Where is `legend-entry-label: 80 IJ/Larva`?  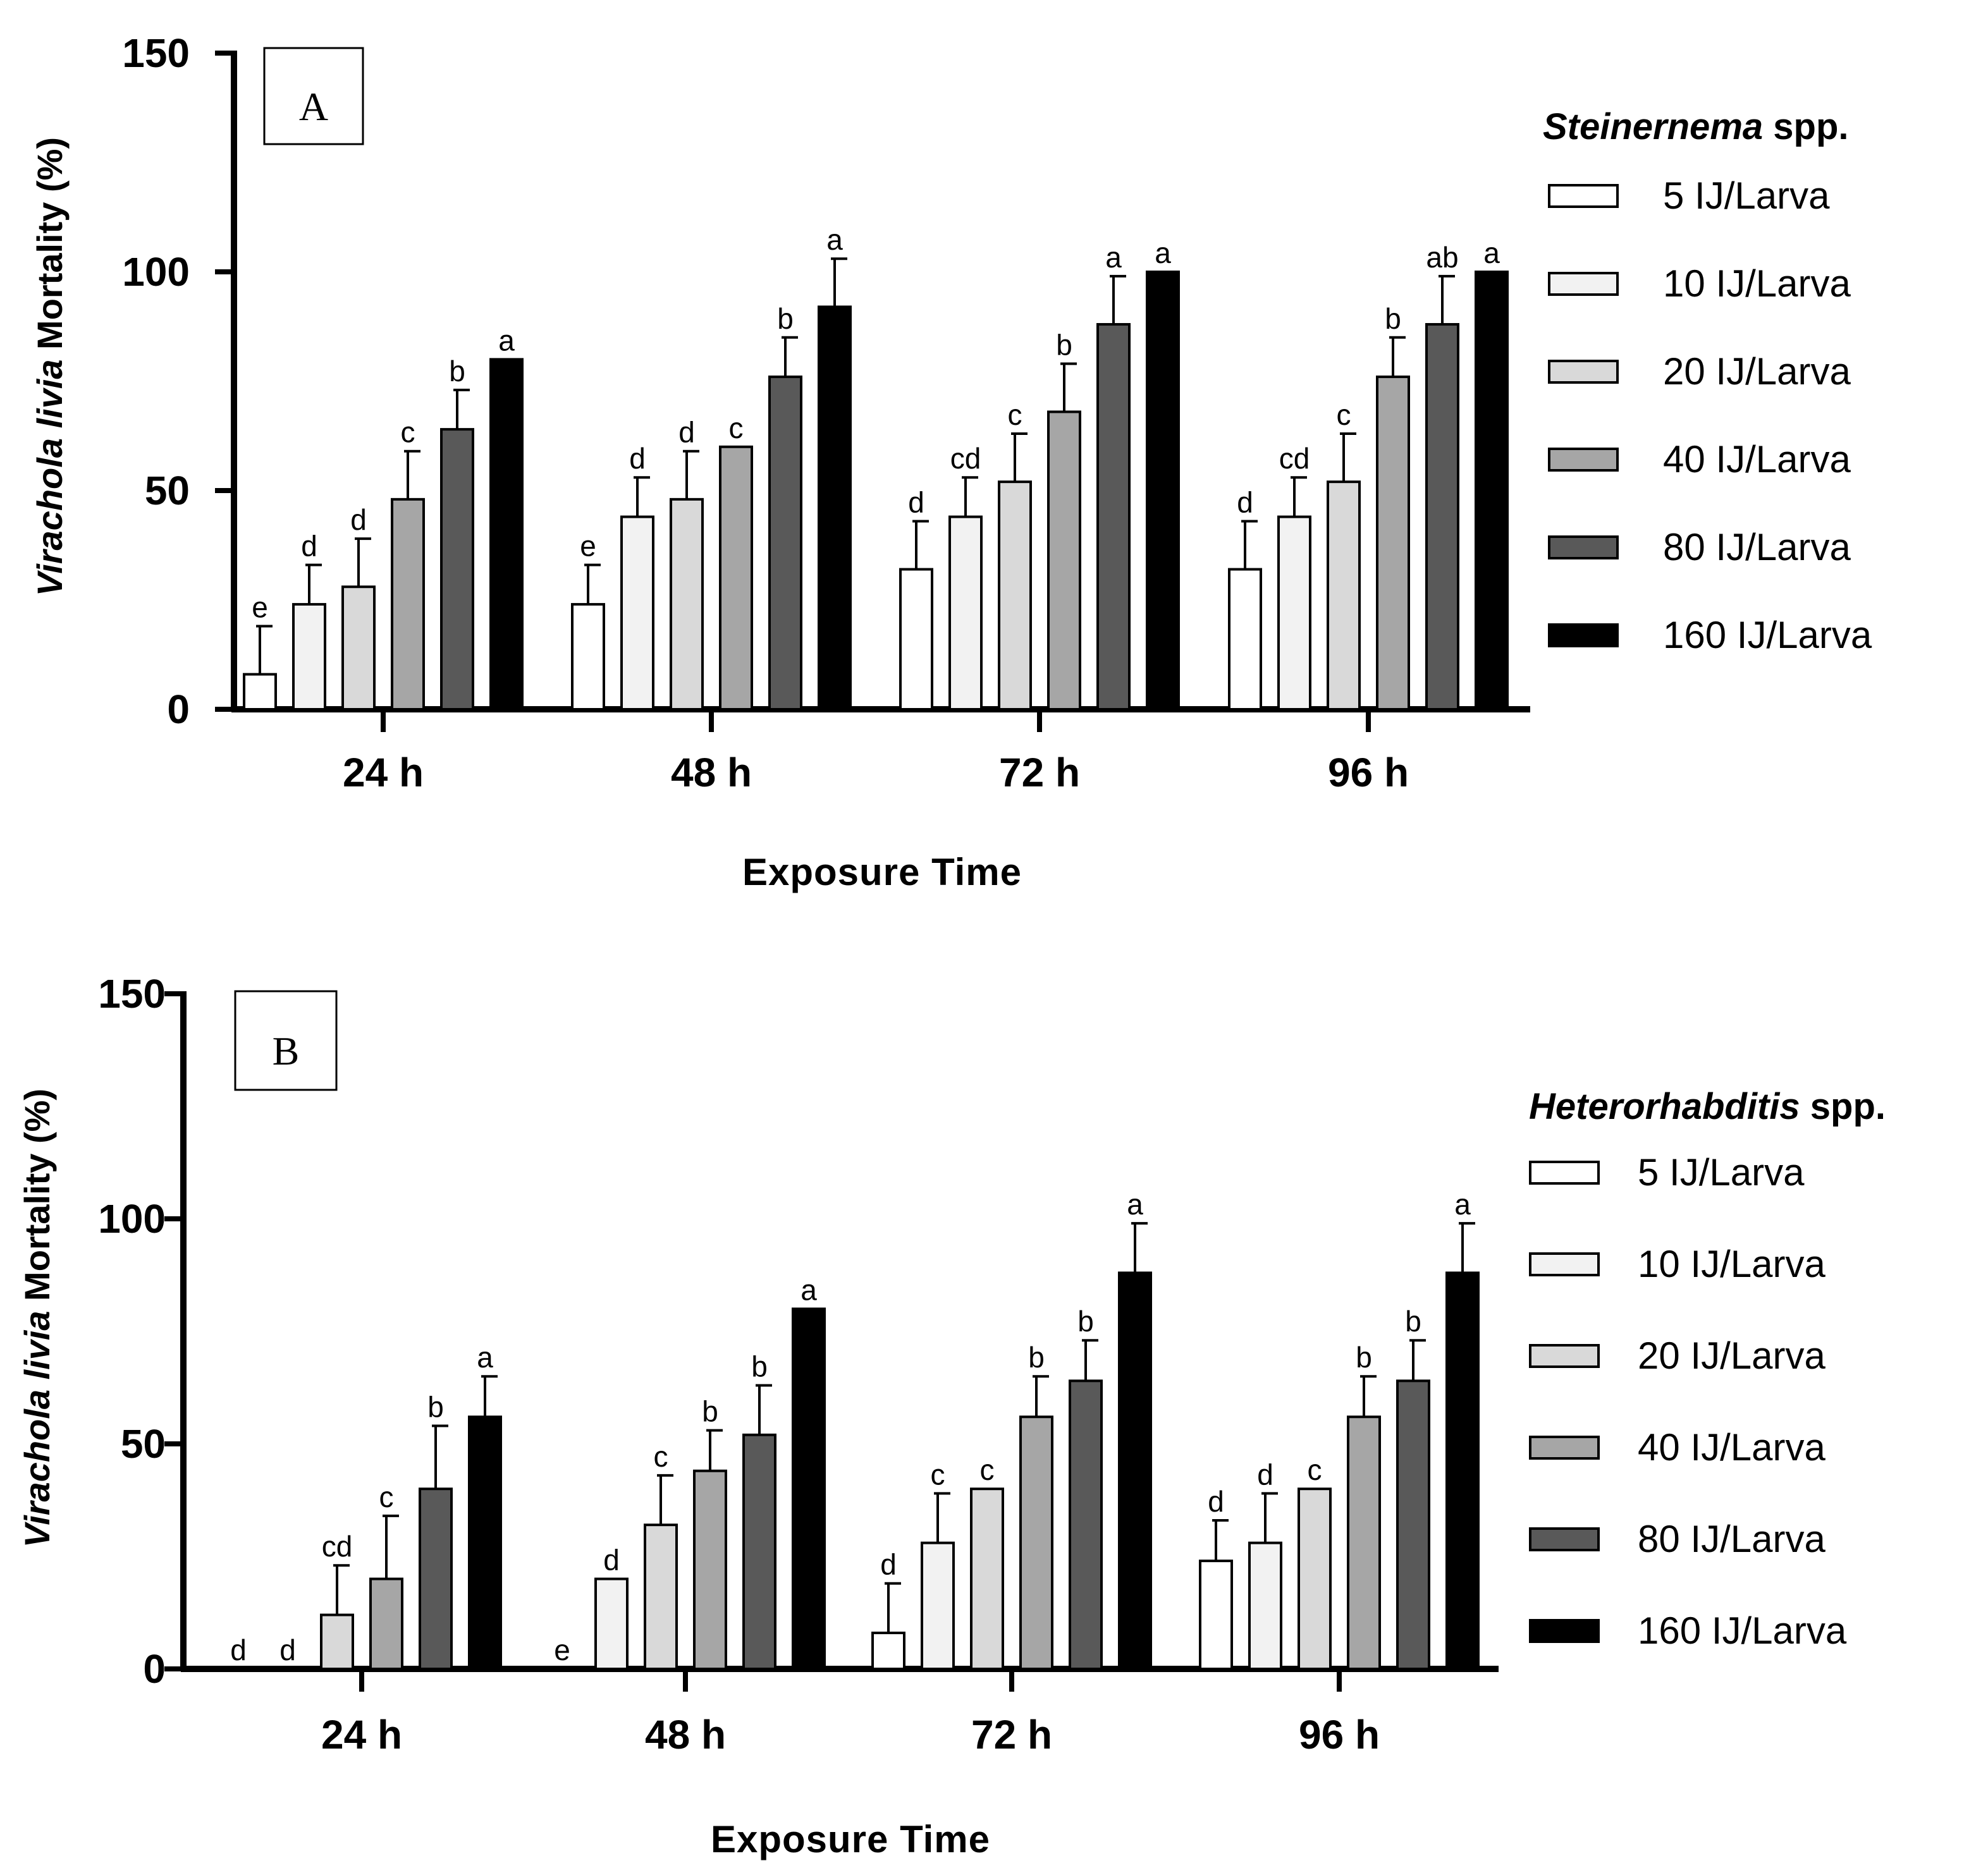 legend-entry-label: 80 IJ/Larva is located at coordinates (1731, 1539).